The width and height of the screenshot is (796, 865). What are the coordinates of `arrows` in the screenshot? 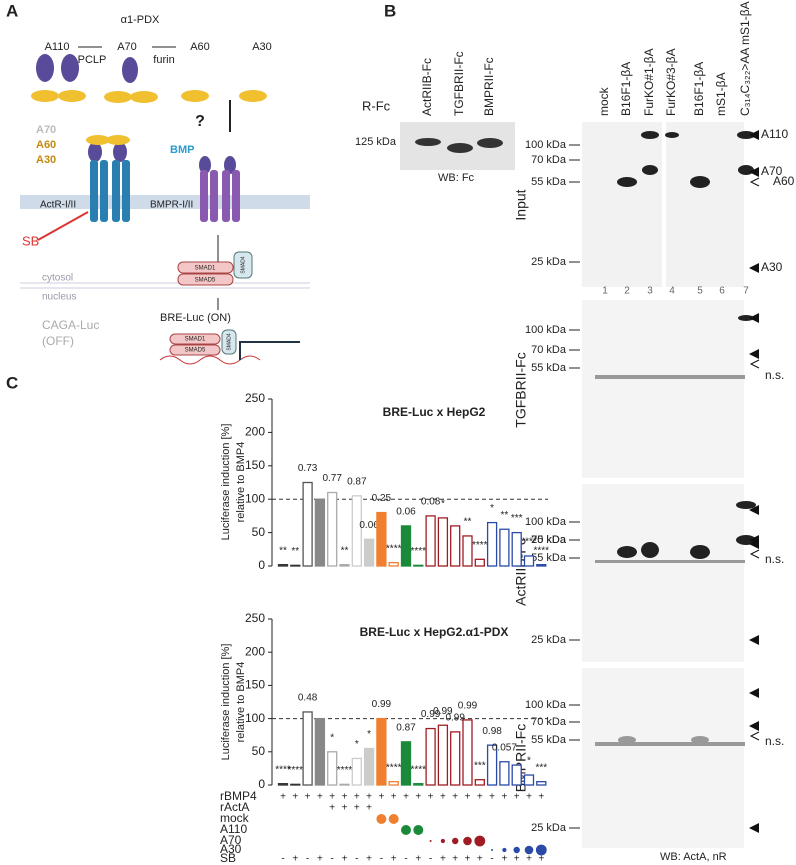 It's located at (754, 481).